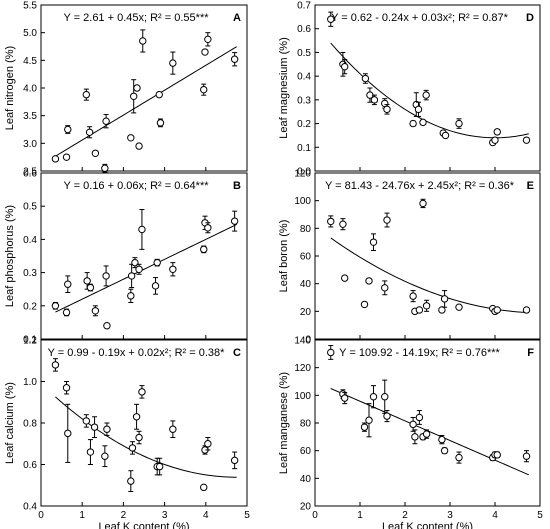 The height and width of the screenshot is (529, 550). I want to click on x-axis-label: Leaf K content (%), so click(427, 525).